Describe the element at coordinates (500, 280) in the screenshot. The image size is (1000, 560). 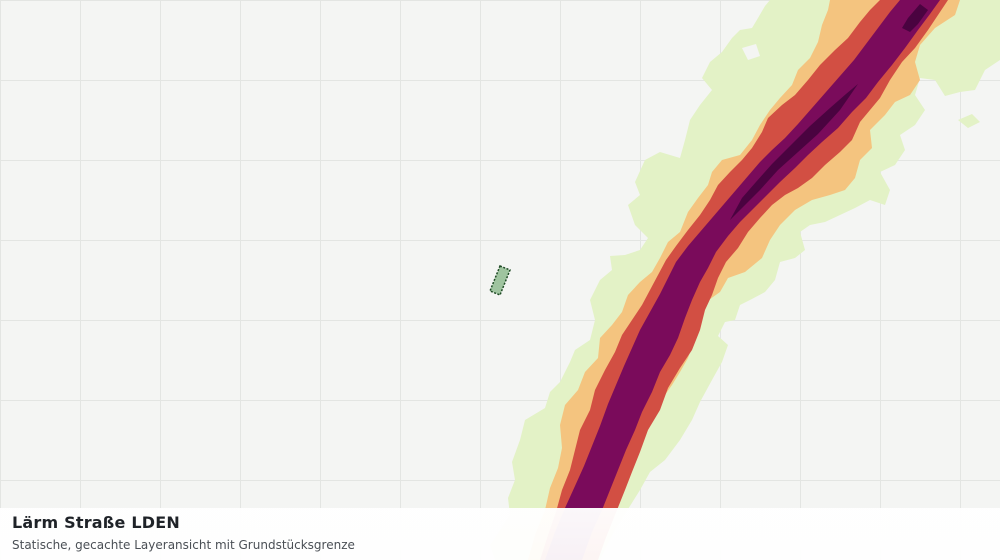
I see `parcel-boundary` at that location.